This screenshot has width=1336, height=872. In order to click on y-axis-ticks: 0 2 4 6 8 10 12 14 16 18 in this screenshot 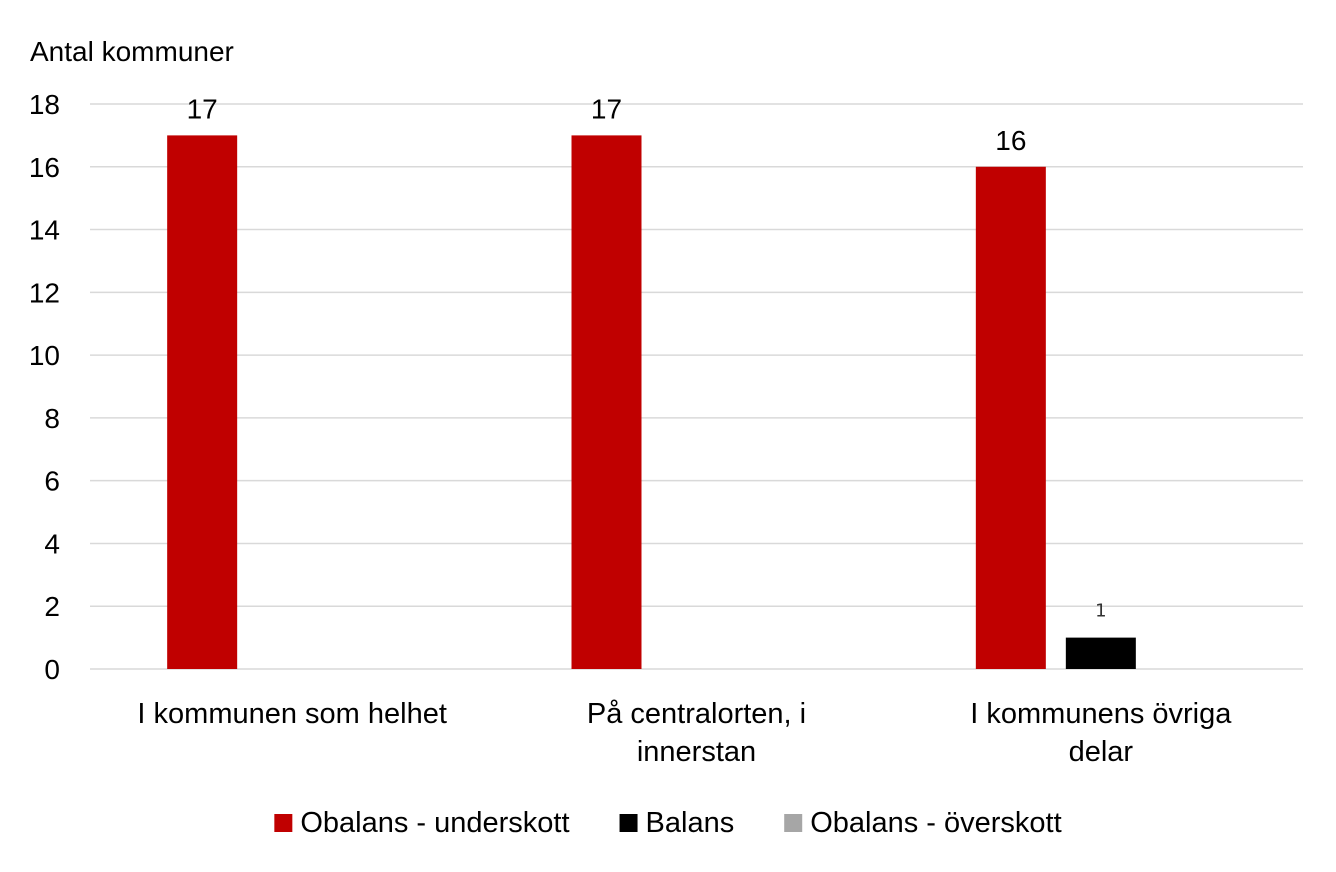, I will do `click(44, 387)`.